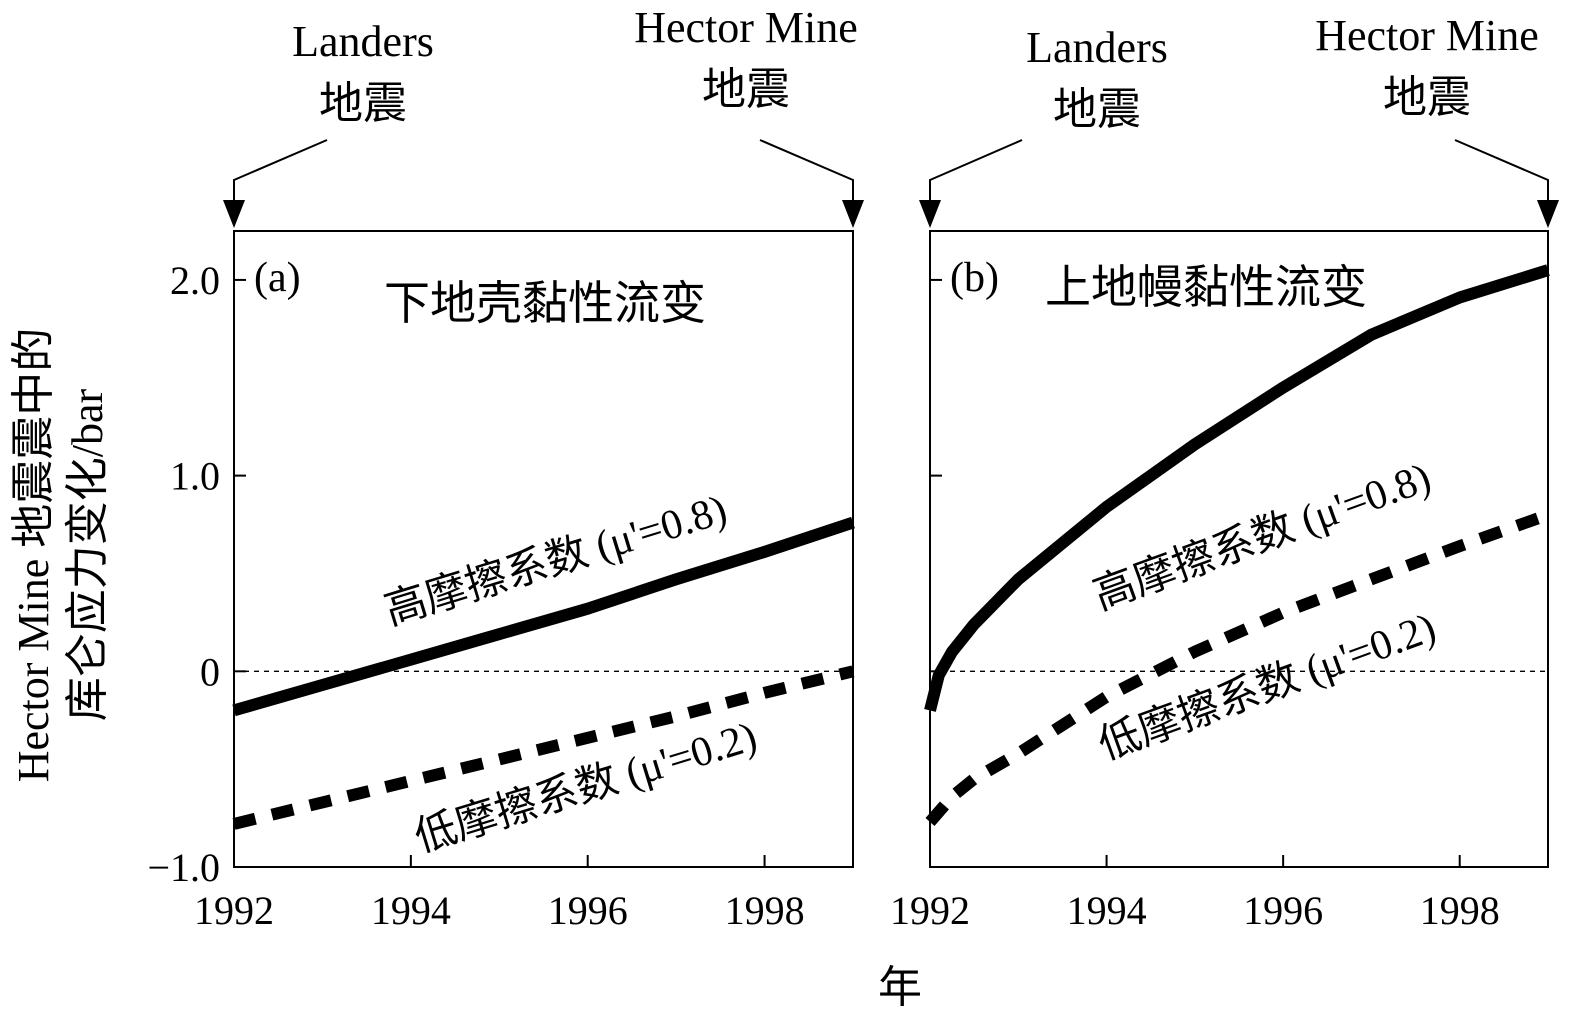 This screenshot has width=1575, height=1024. What do you see at coordinates (195, 476) in the screenshot?
I see `y-tick-label: 1.0` at bounding box center [195, 476].